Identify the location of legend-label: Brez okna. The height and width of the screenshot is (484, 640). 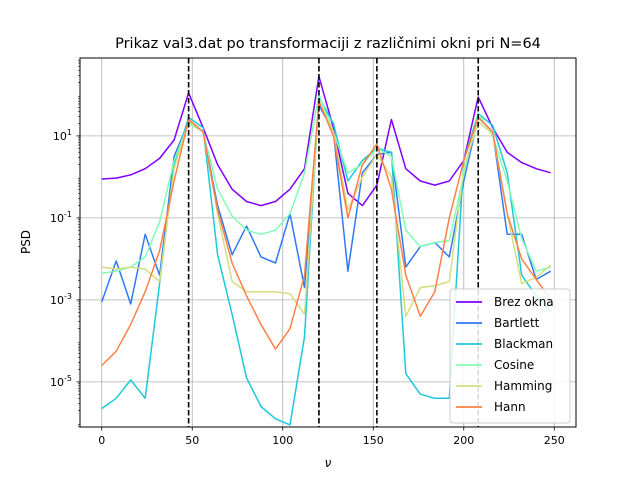
(524, 302).